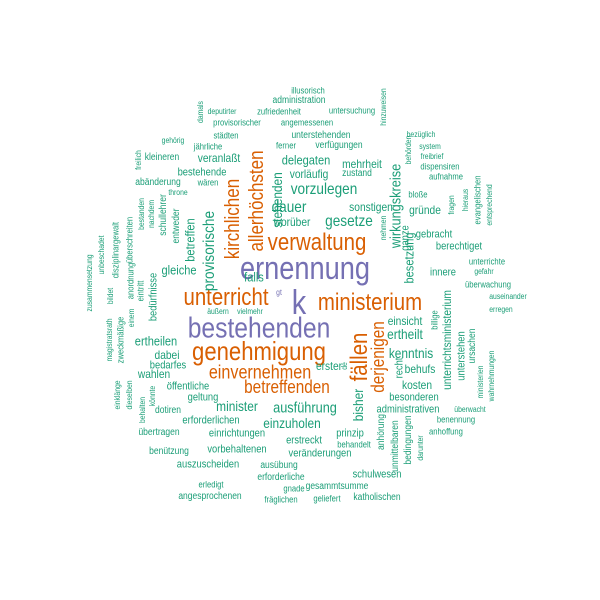 The width and height of the screenshot is (600, 600). I want to click on cloud-word: überwacht, so click(470, 409).